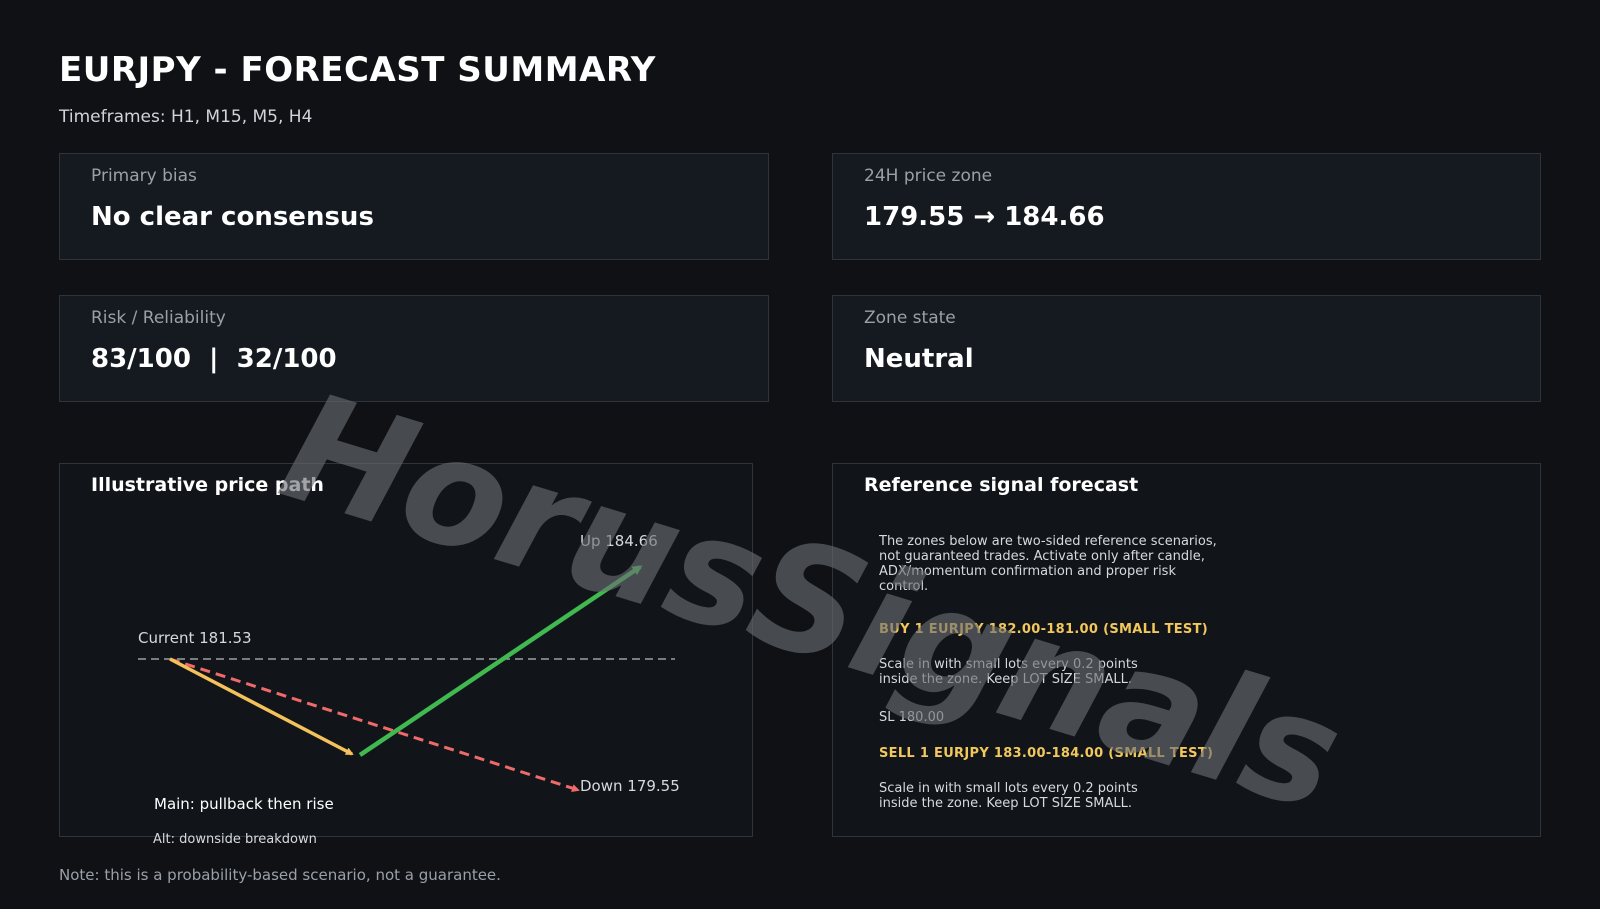  Describe the element at coordinates (910, 318) in the screenshot. I see `zone-state-label: Zone state` at that location.